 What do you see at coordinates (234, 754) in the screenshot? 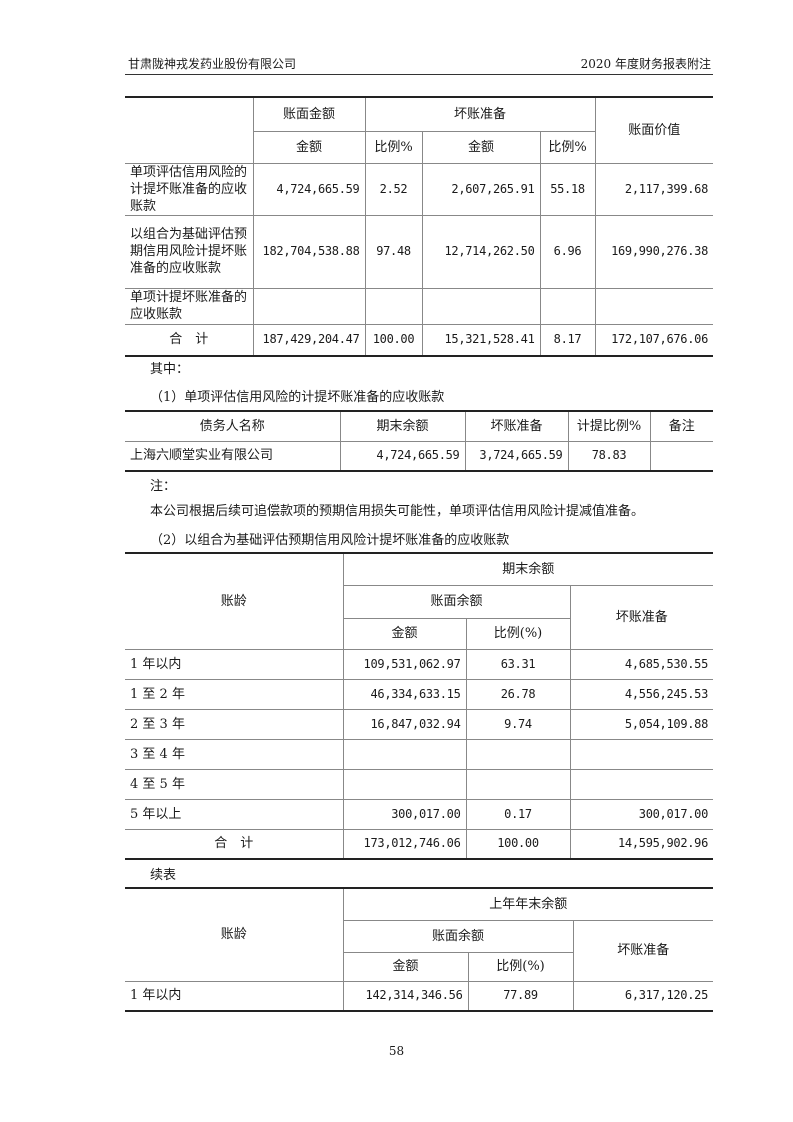
I see `age-label: 3 至 4 年` at bounding box center [234, 754].